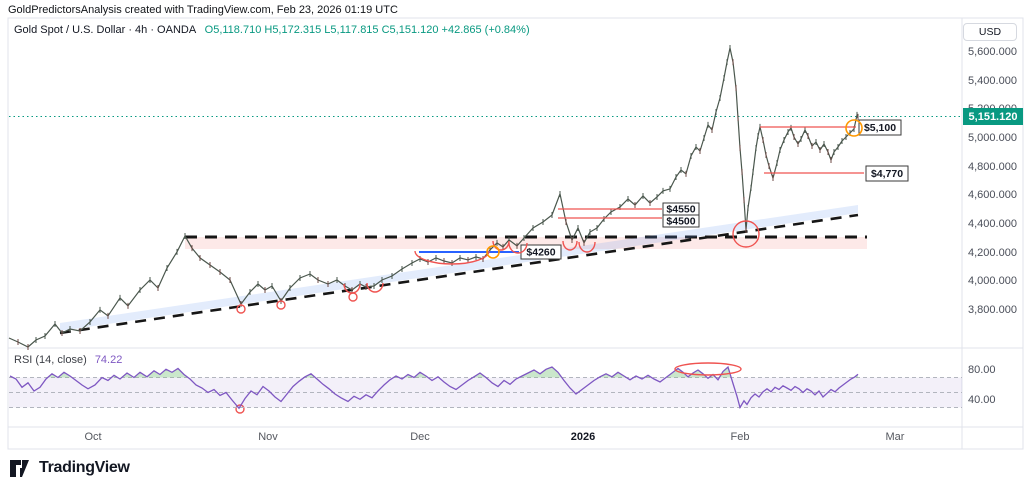 The width and height of the screenshot is (1024, 492). Describe the element at coordinates (992, 224) in the screenshot. I see `price-tick-label: 4,400.000` at that location.